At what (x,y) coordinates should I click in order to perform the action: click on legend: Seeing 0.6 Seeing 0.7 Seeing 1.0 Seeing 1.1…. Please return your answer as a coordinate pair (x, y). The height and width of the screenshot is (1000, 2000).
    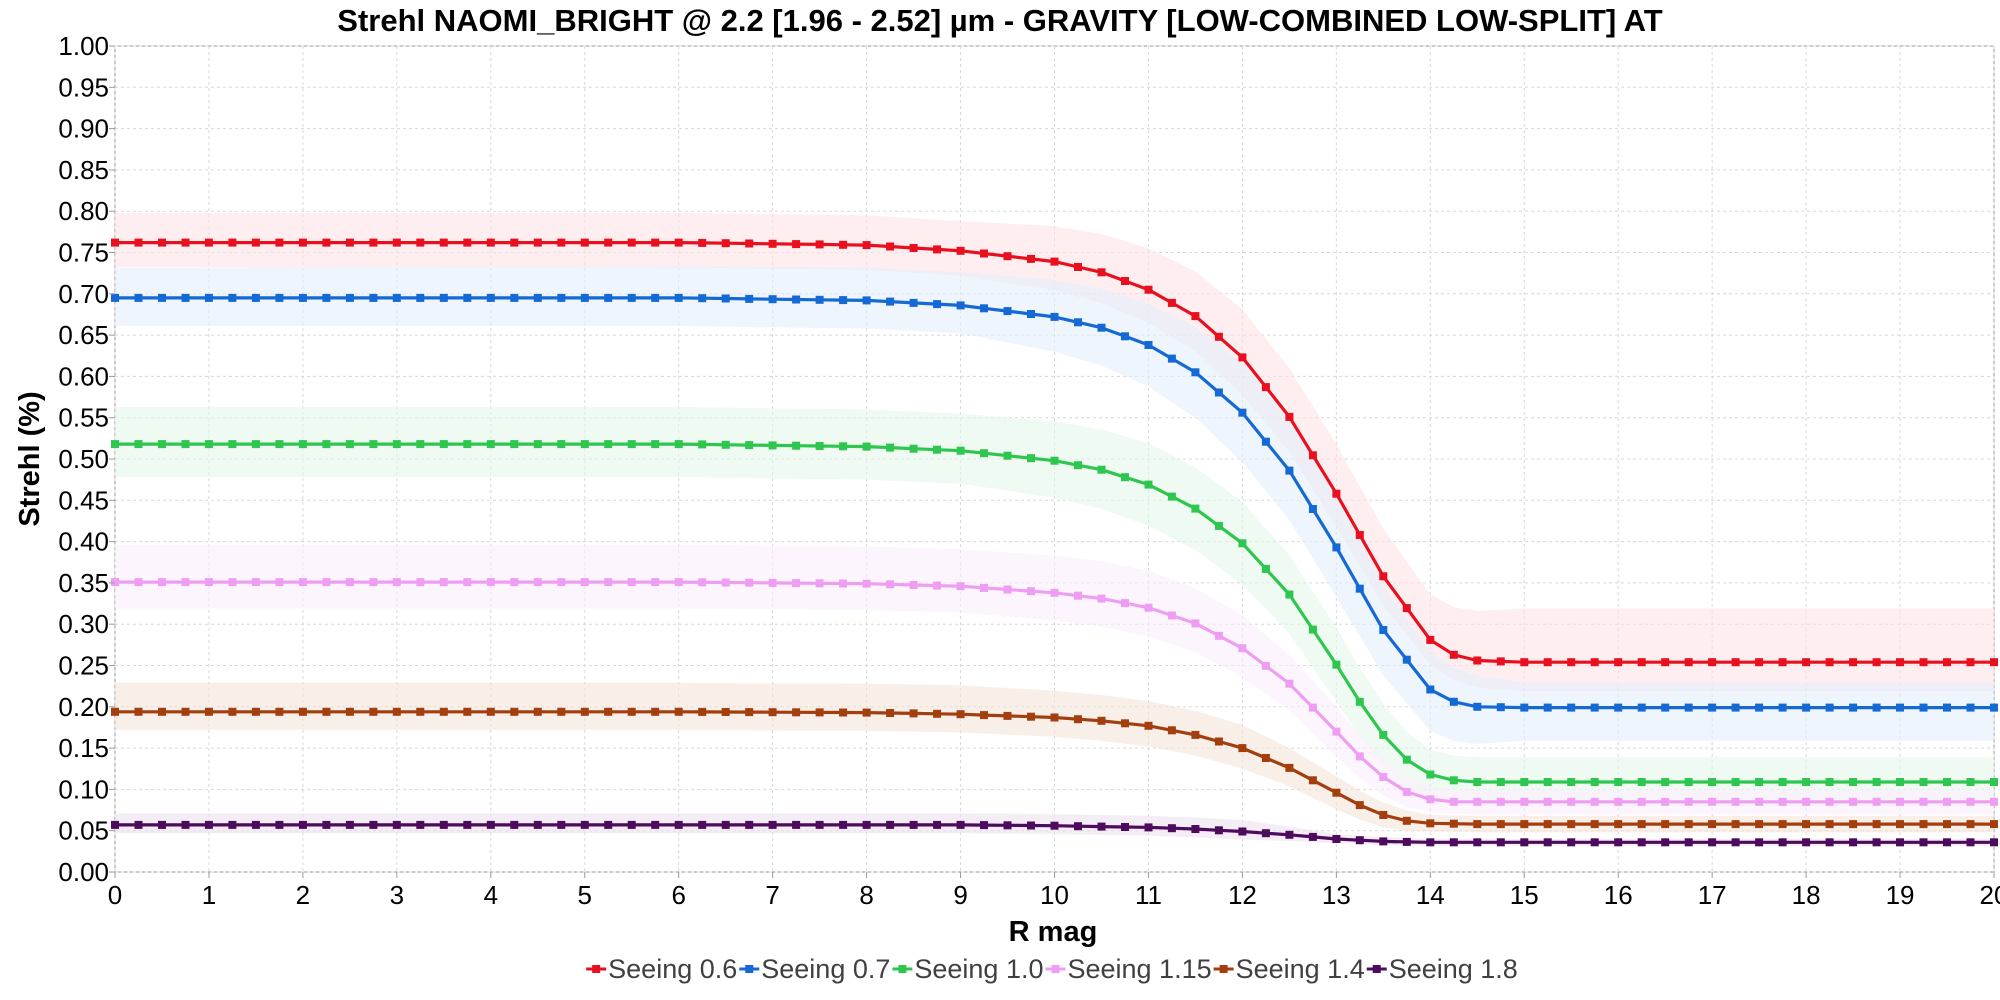
    Looking at the image, I should click on (1052, 969).